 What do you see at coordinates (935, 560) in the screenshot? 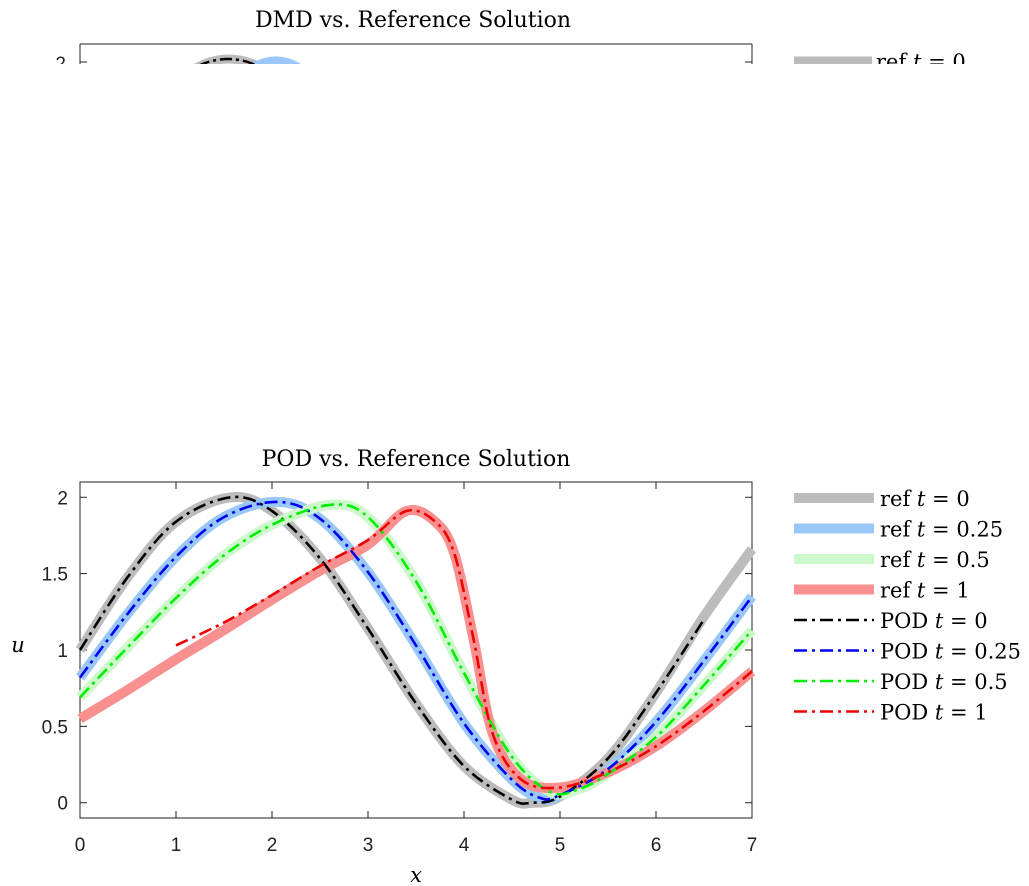
I see `legend-label-ref-t-0-5: ref t = 0.5` at bounding box center [935, 560].